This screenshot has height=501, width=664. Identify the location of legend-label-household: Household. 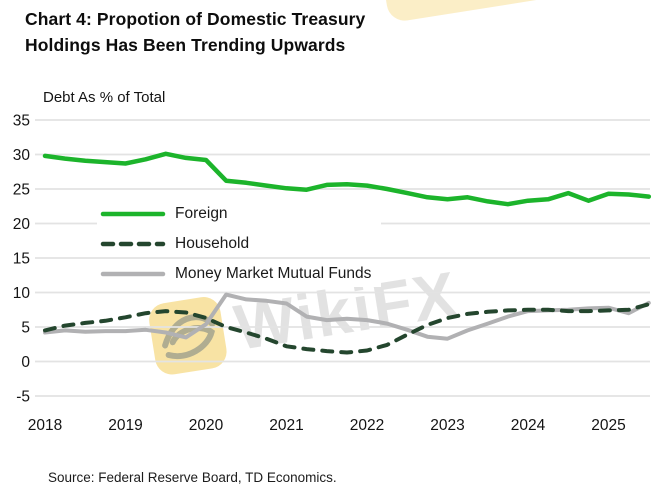
(212, 243).